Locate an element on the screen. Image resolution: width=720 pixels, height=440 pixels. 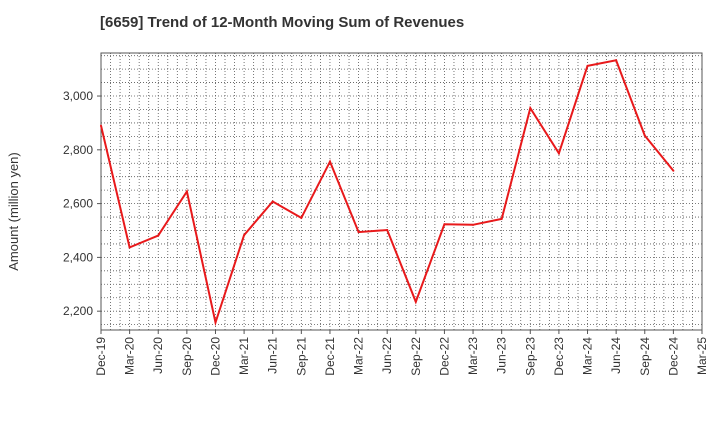
x-tick-label: Dec-19 is located at coordinates (101, 356).